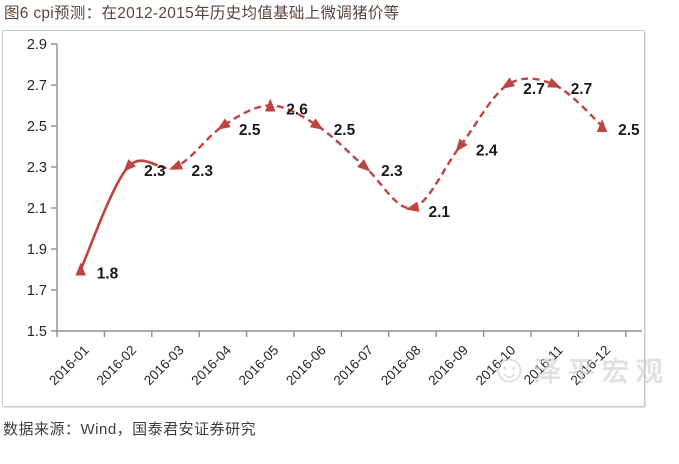 This screenshot has height=464, width=679. I want to click on x-tick-label: 2016-01, so click(69, 366).